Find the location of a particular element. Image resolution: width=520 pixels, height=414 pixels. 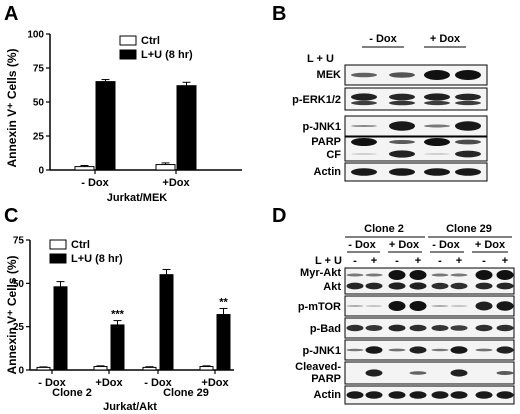

blot-row-label: p-ERK1/2 is located at coordinates (316, 100).